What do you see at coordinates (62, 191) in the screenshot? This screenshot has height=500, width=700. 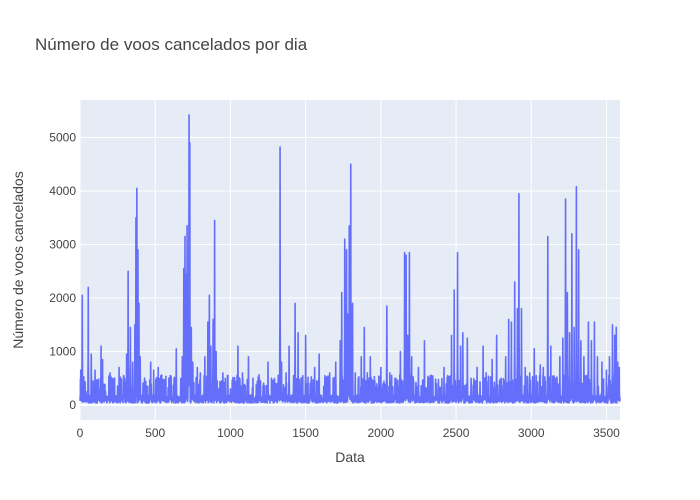 I see `y-tick-label: 4000` at bounding box center [62, 191].